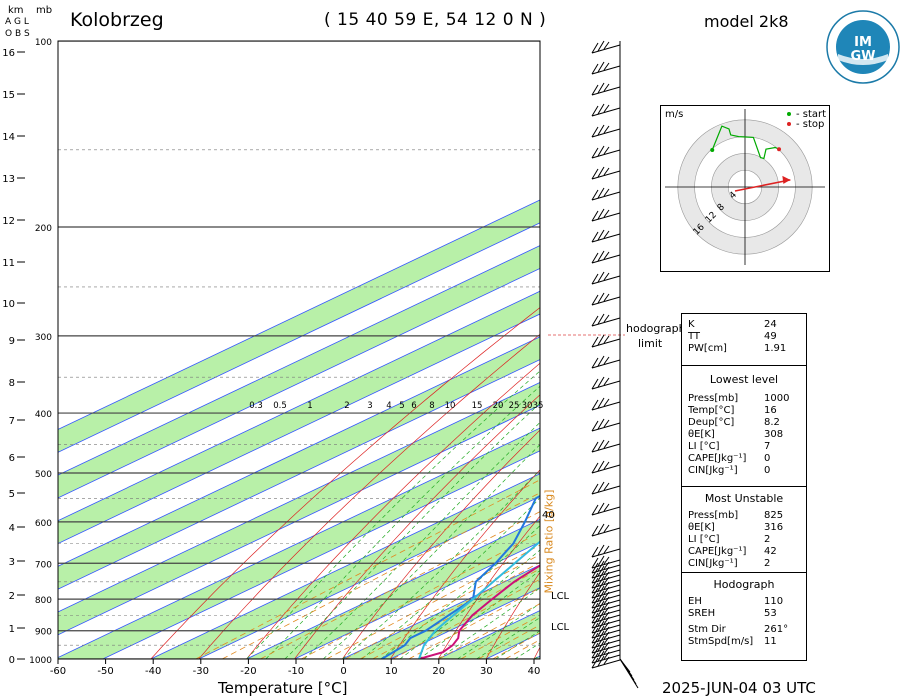  I want to click on x-tick-label: -30, so click(201, 671).